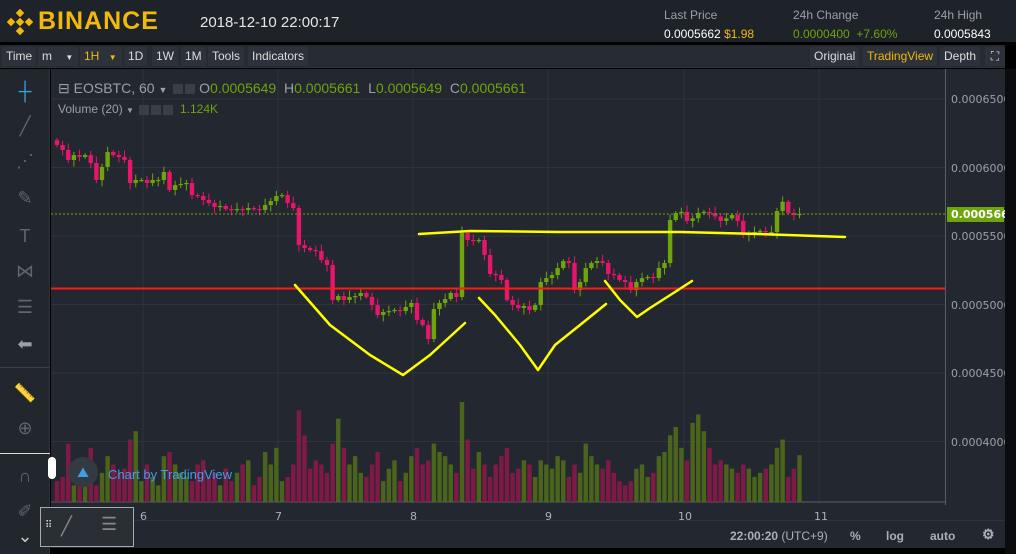 The height and width of the screenshot is (554, 1016). What do you see at coordinates (25, 428) in the screenshot?
I see `zoom-in-icon: ⊕` at bounding box center [25, 428].